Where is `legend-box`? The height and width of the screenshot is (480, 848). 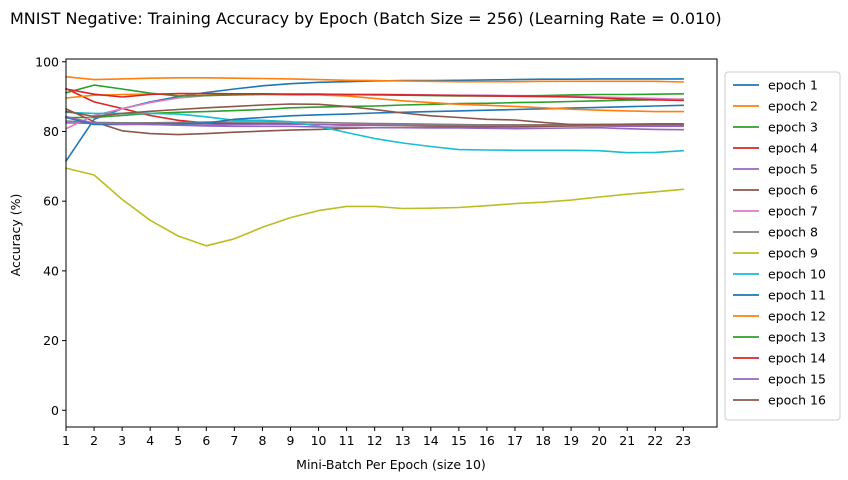
legend-box is located at coordinates (782, 246).